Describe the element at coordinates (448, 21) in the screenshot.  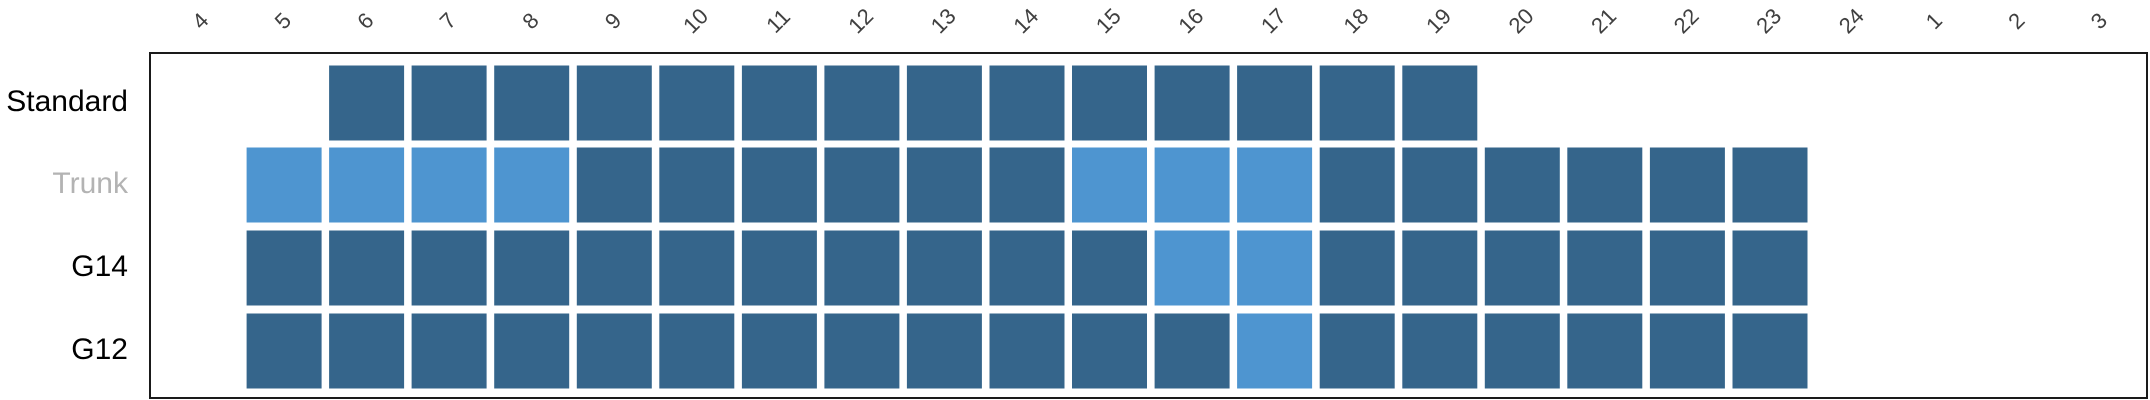
I see `hour-tick-label: 7` at that location.